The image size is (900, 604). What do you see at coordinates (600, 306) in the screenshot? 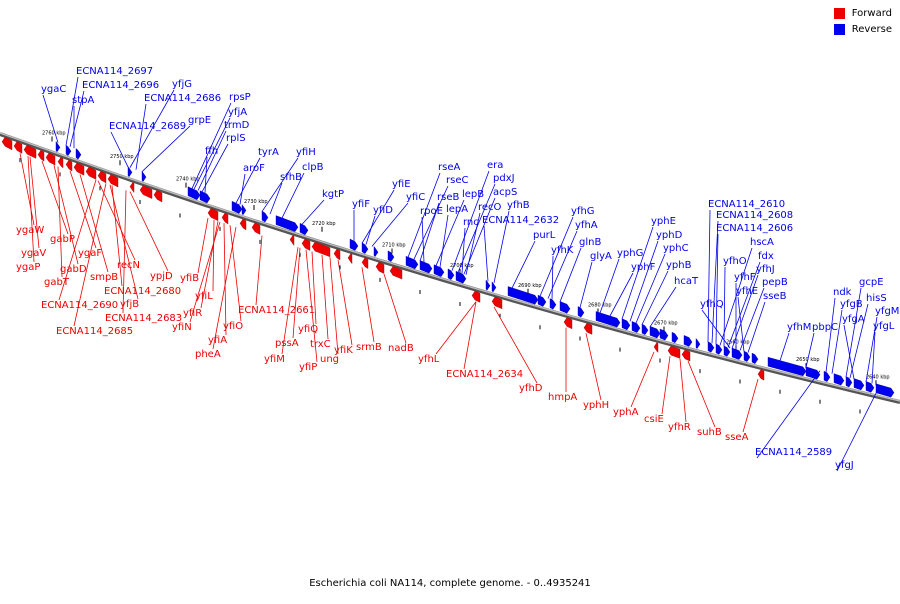
I see `tick-label: 2680 kbp` at bounding box center [600, 306].